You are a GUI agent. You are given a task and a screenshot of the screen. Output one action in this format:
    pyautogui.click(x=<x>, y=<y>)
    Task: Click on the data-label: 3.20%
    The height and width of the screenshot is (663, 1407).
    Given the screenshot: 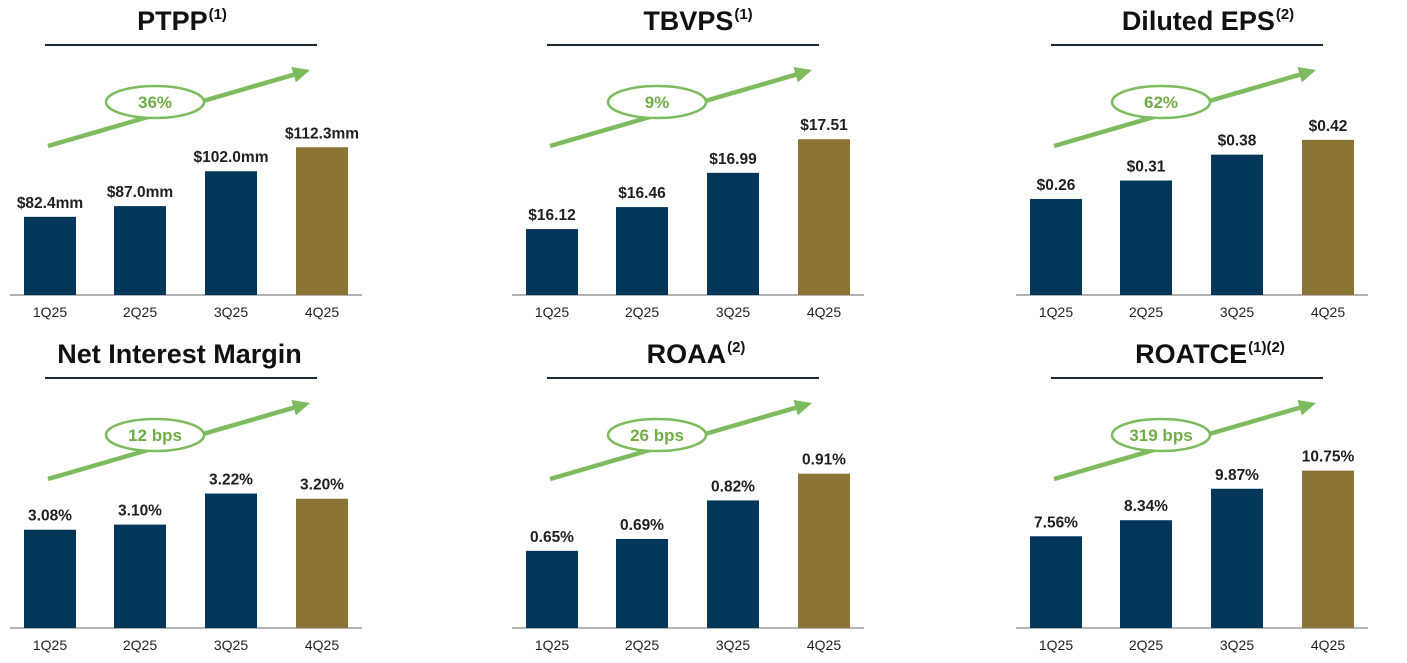 What is the action you would take?
    pyautogui.click(x=322, y=485)
    